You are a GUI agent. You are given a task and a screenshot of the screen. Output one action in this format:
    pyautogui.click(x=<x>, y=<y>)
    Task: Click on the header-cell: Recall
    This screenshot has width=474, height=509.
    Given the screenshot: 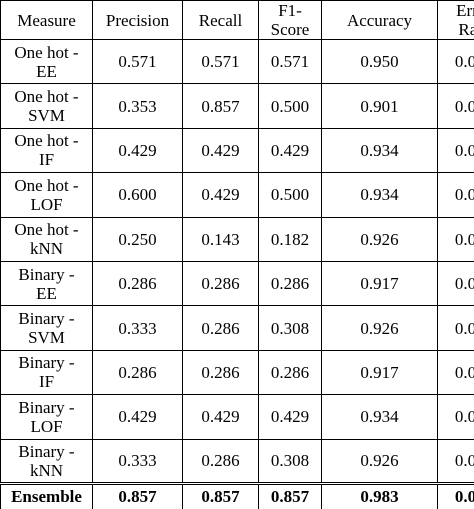 What is the action you would take?
    pyautogui.click(x=220, y=20)
    